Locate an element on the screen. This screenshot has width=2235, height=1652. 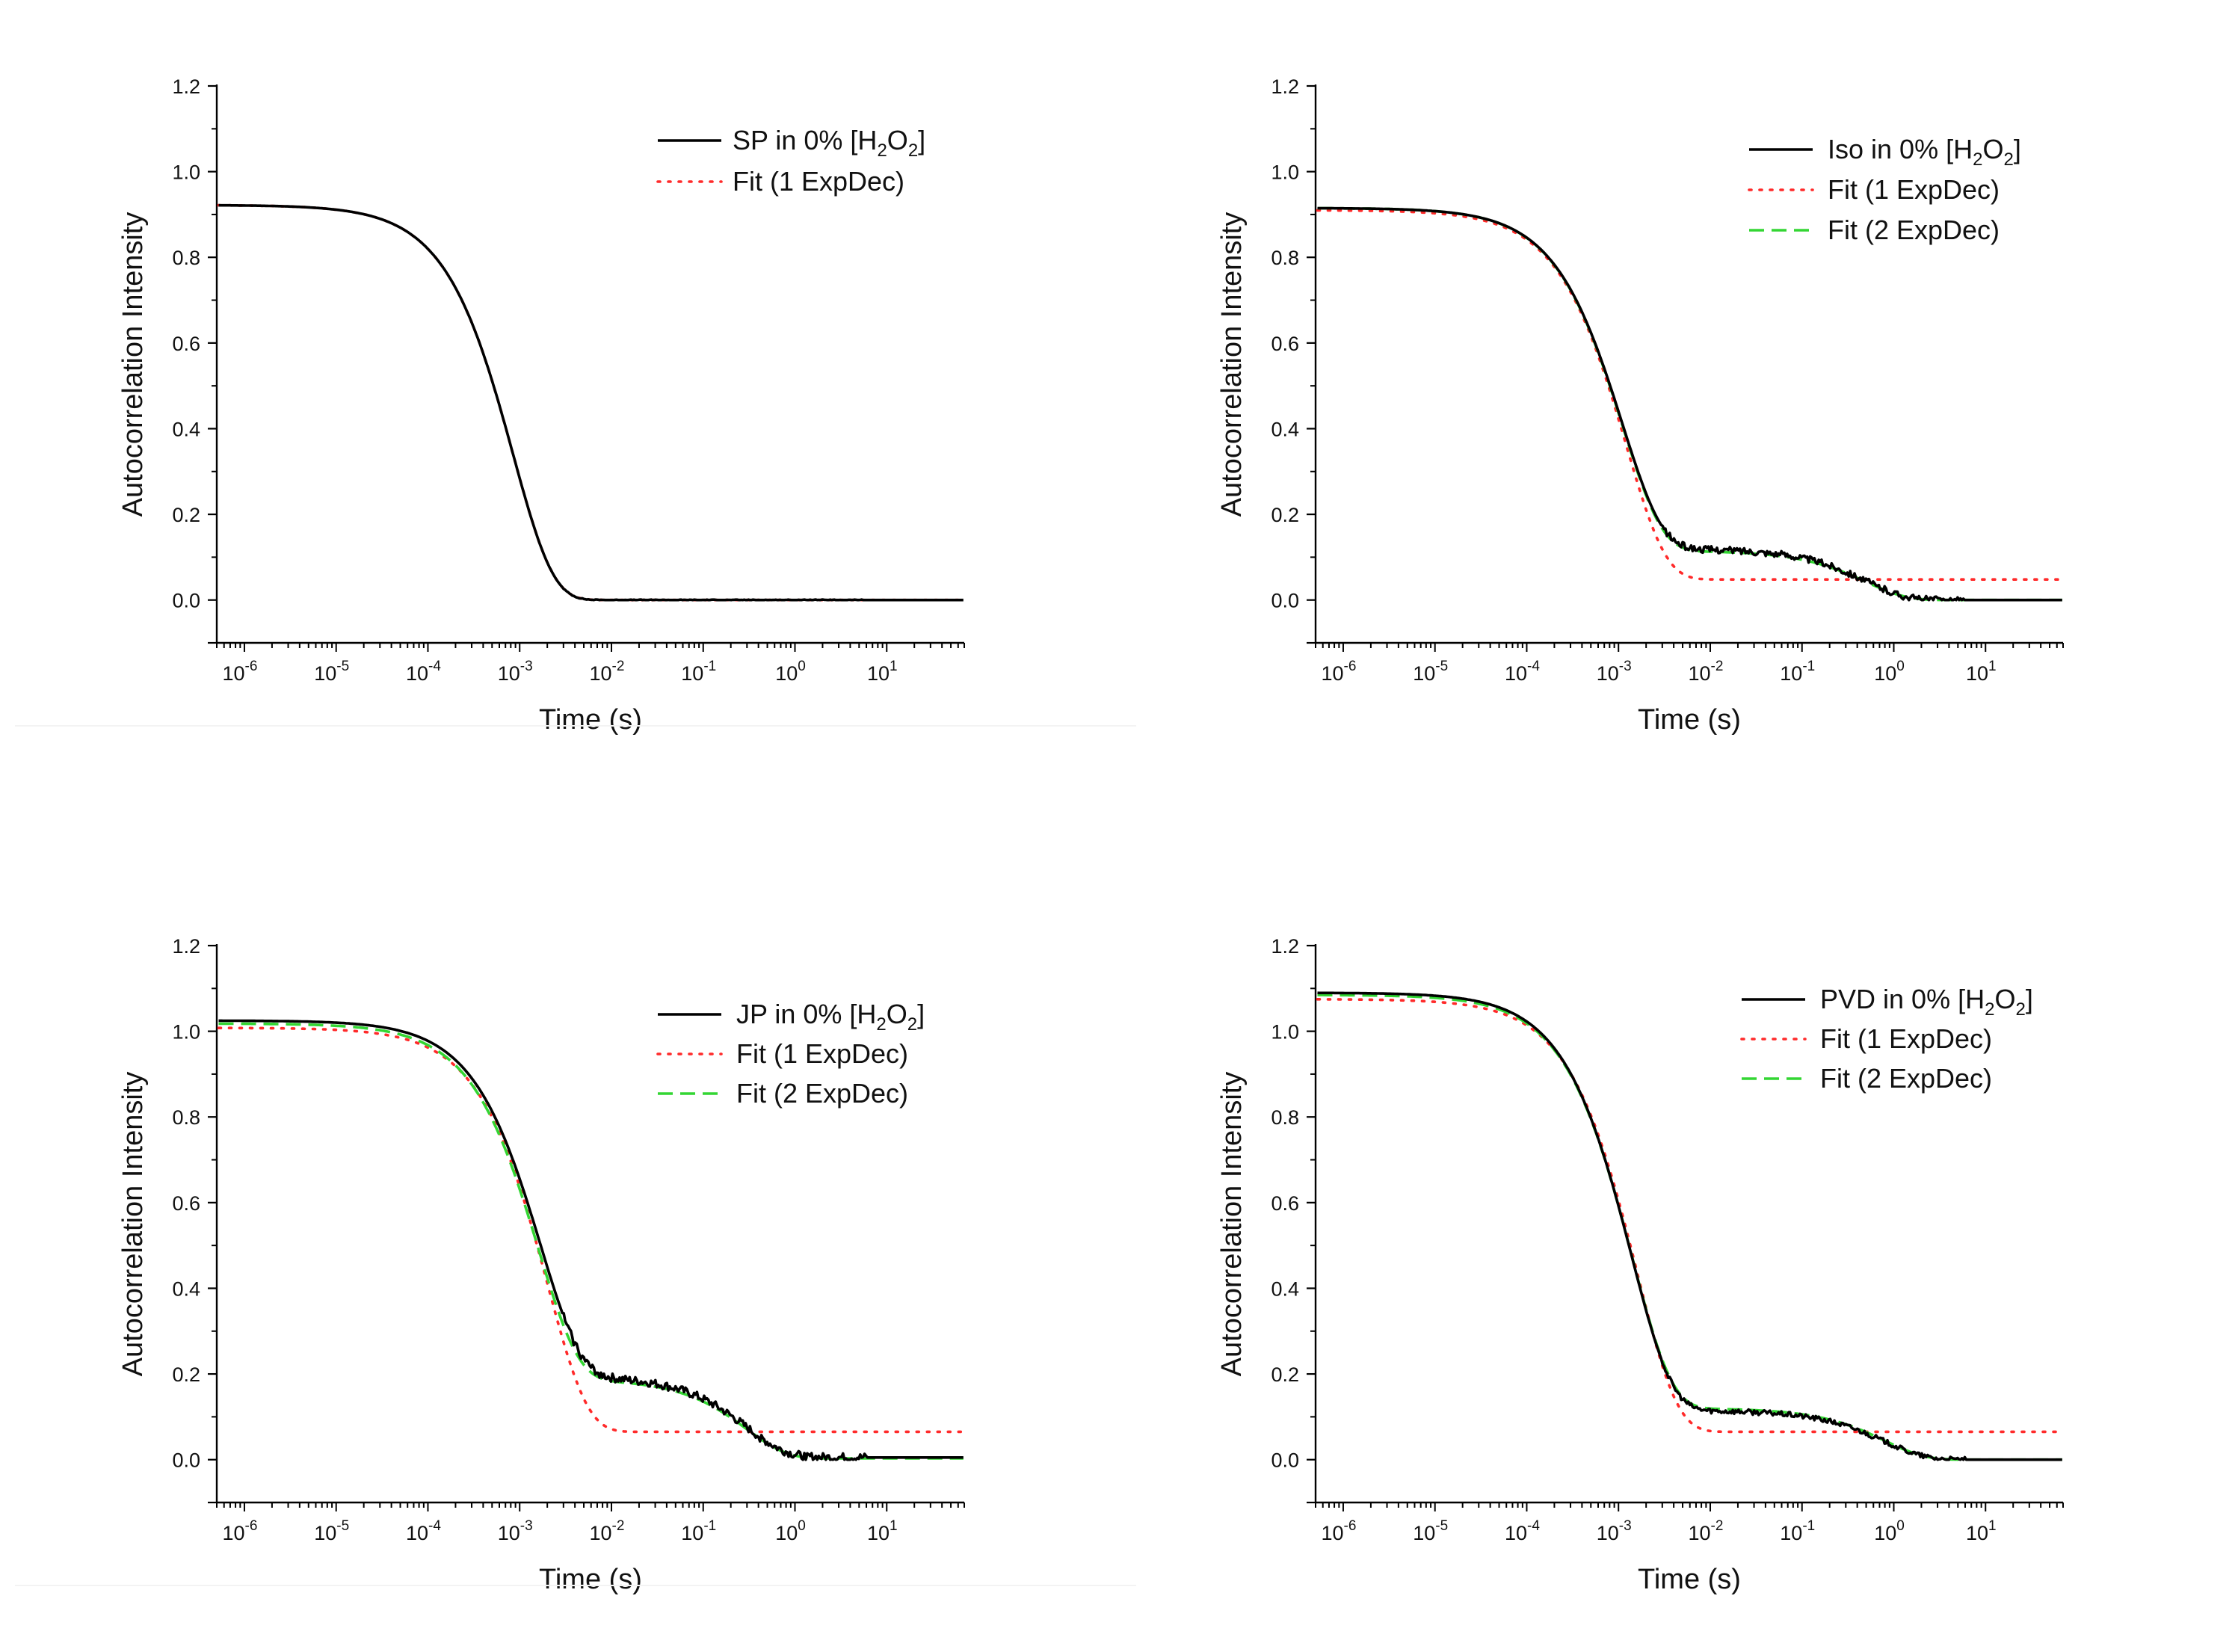
series-dashed is located at coordinates (1689, 404).